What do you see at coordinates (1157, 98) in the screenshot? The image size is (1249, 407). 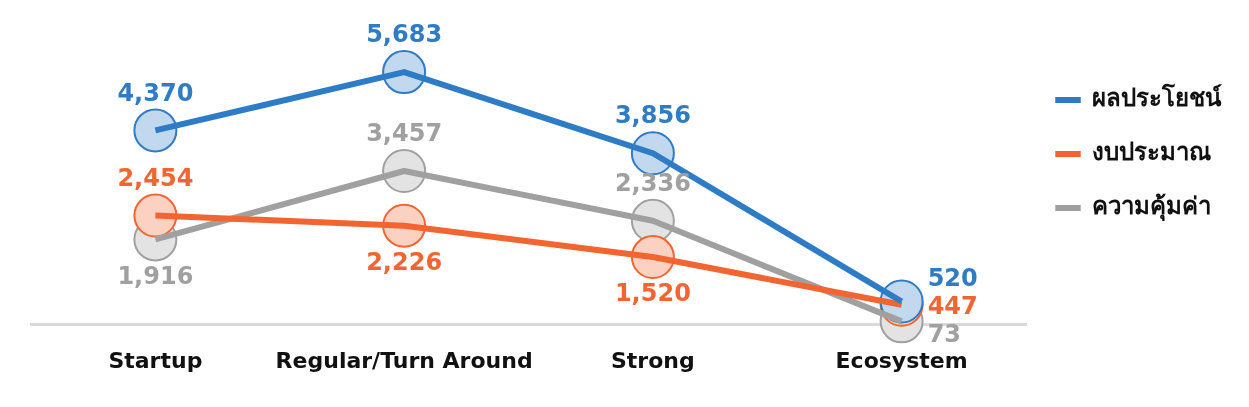 I see `legend-label: ผลประโยชน์` at bounding box center [1157, 98].